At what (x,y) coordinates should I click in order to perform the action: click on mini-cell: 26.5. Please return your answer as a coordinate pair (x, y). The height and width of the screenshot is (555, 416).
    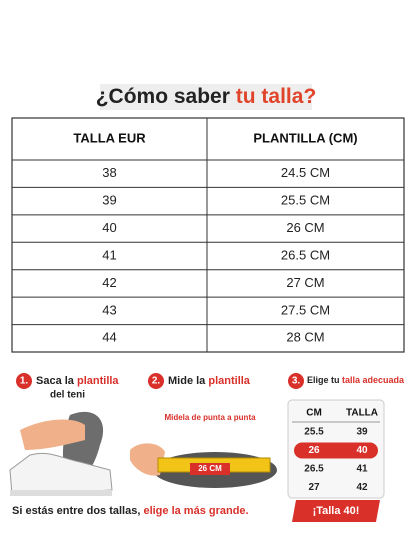
    Looking at the image, I should click on (314, 469).